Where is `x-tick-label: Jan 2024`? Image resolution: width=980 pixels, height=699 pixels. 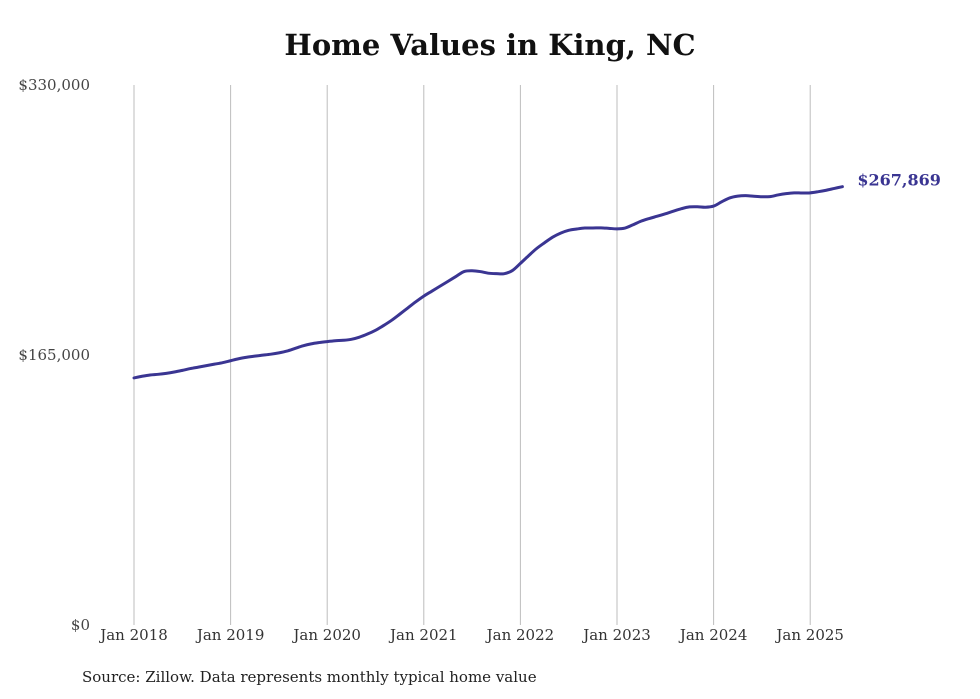 x-tick-label: Jan 2024 is located at coordinates (713, 635).